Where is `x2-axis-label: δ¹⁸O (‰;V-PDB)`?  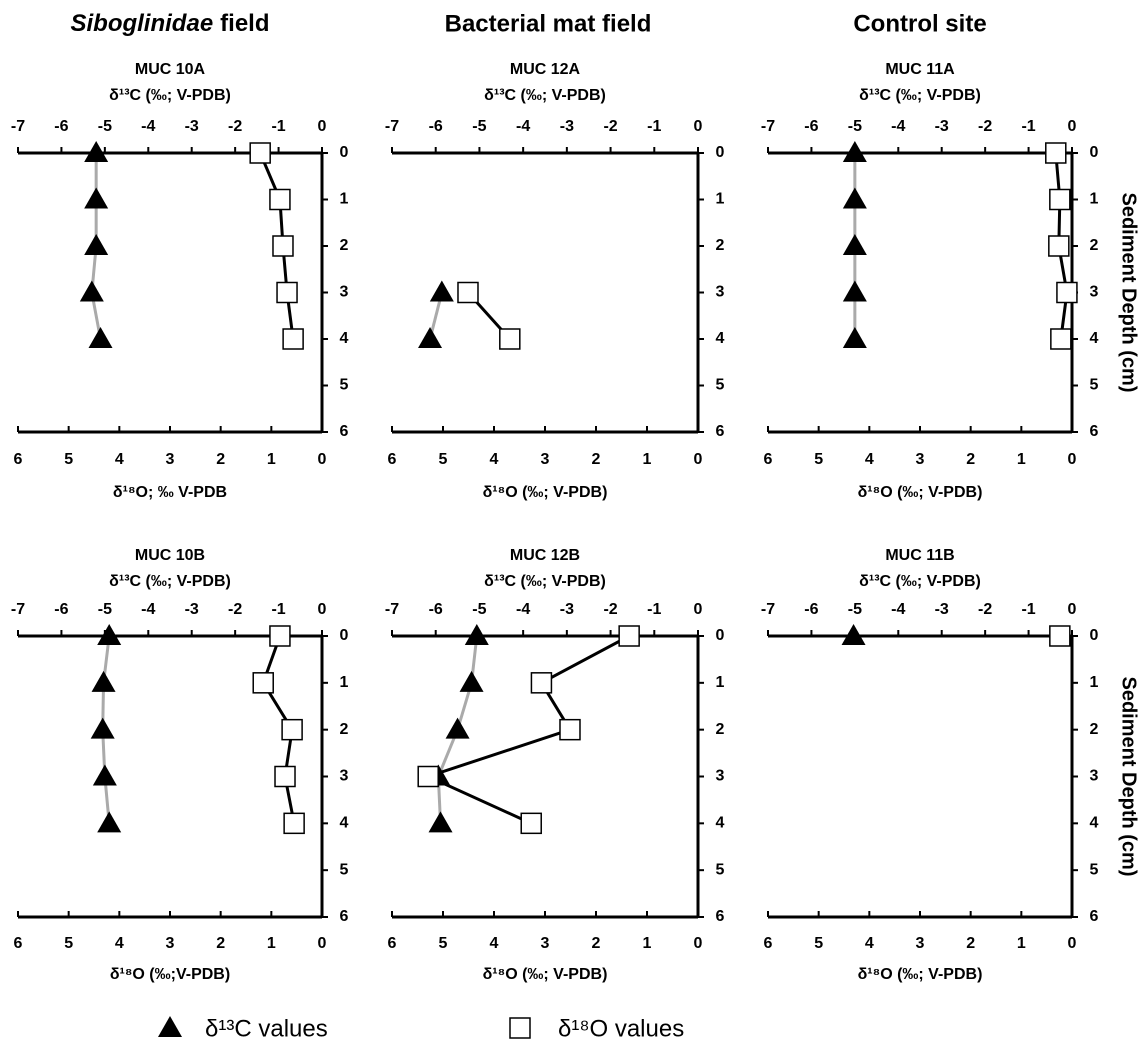
x2-axis-label: δ¹⁸O (‰;V-PDB) is located at coordinates (170, 974).